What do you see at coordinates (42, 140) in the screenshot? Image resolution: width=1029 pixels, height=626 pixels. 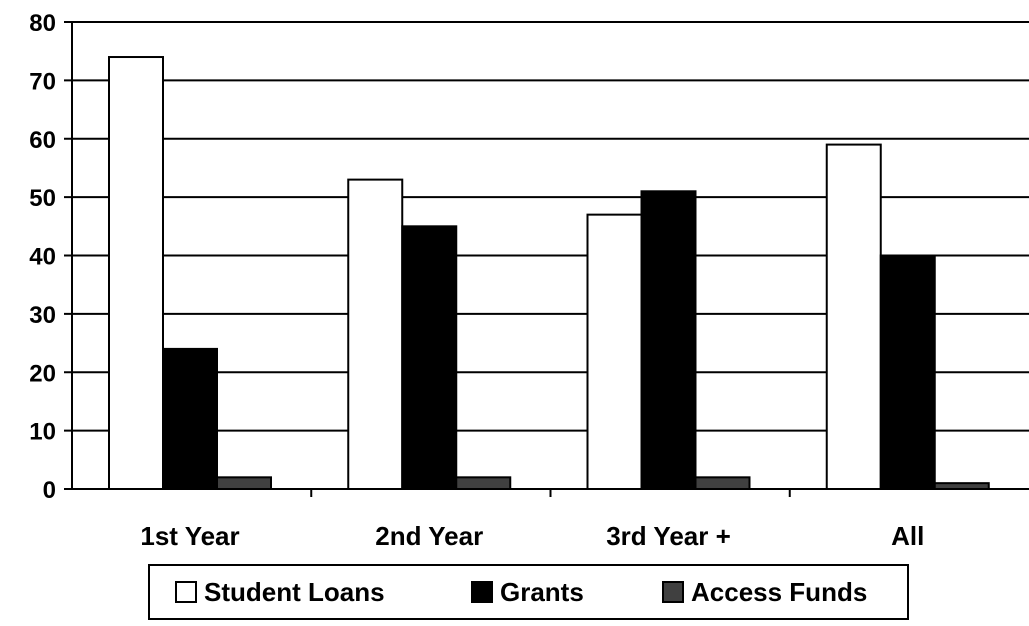 I see `y-tick-label: 60` at bounding box center [42, 140].